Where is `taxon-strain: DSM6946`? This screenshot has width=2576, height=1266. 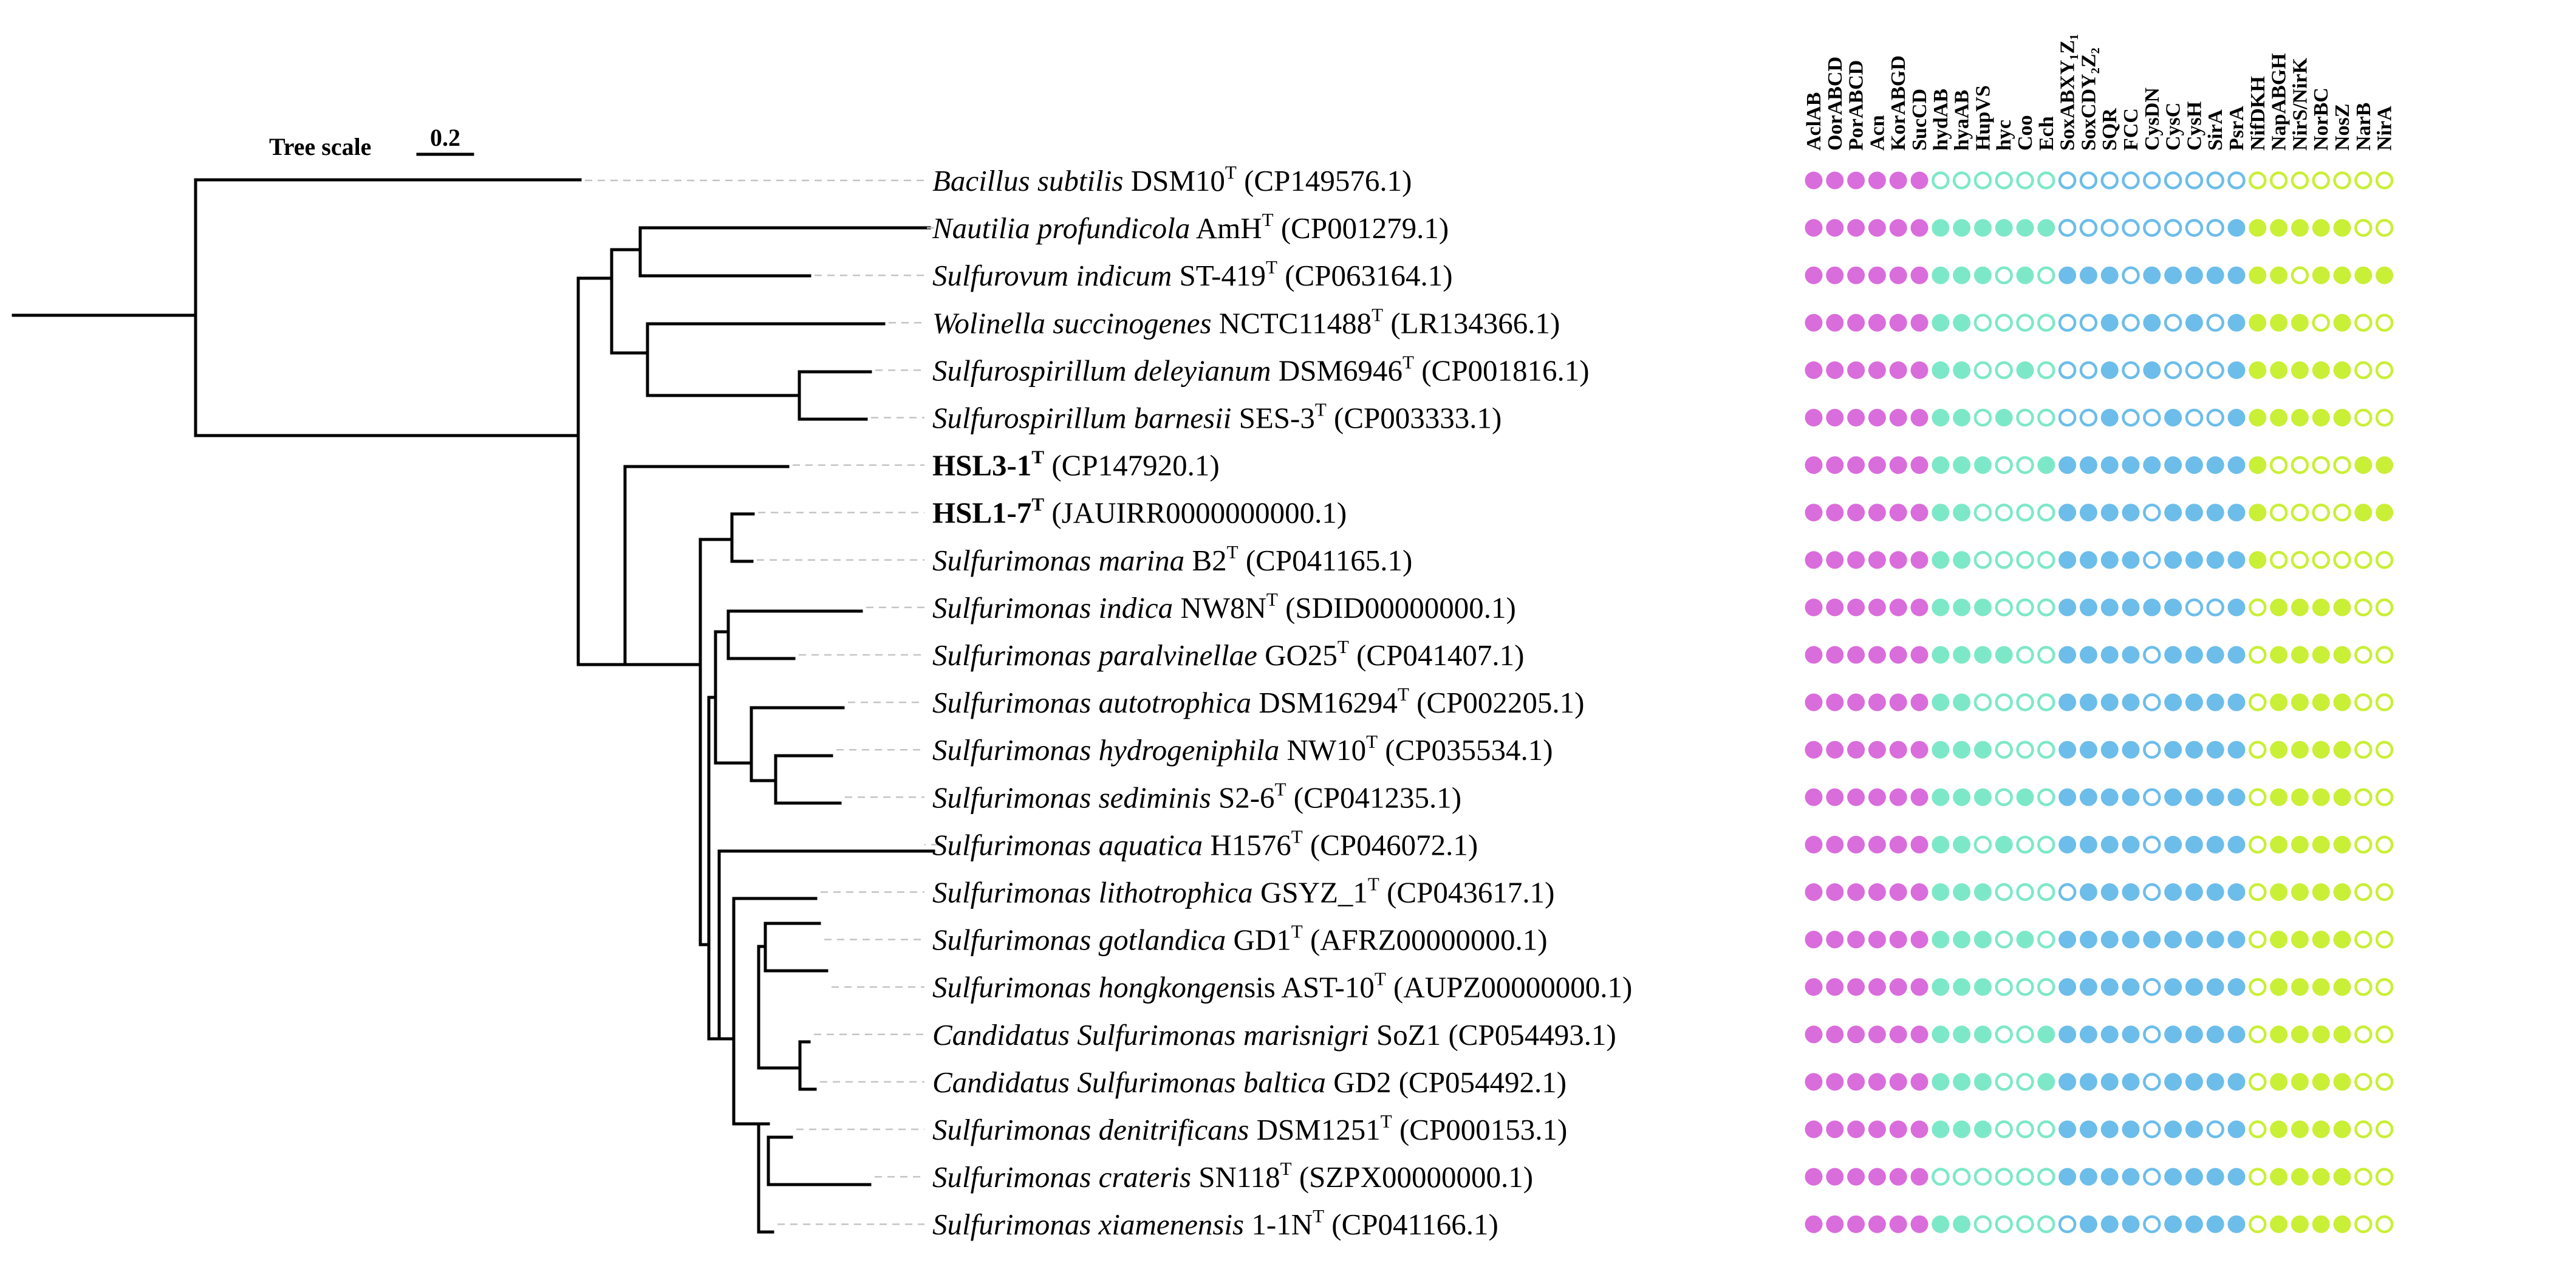 taxon-strain: DSM6946 is located at coordinates (1336, 370).